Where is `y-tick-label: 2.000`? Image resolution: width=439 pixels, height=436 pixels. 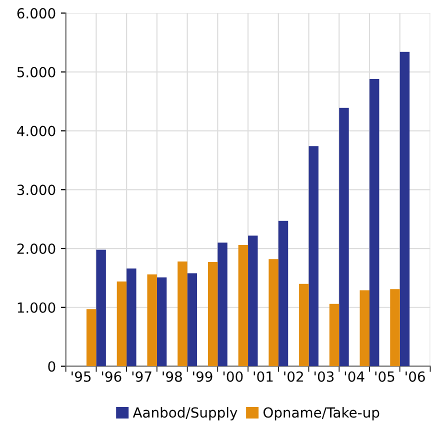
y-tick-label: 2.000 is located at coordinates (36, 248).